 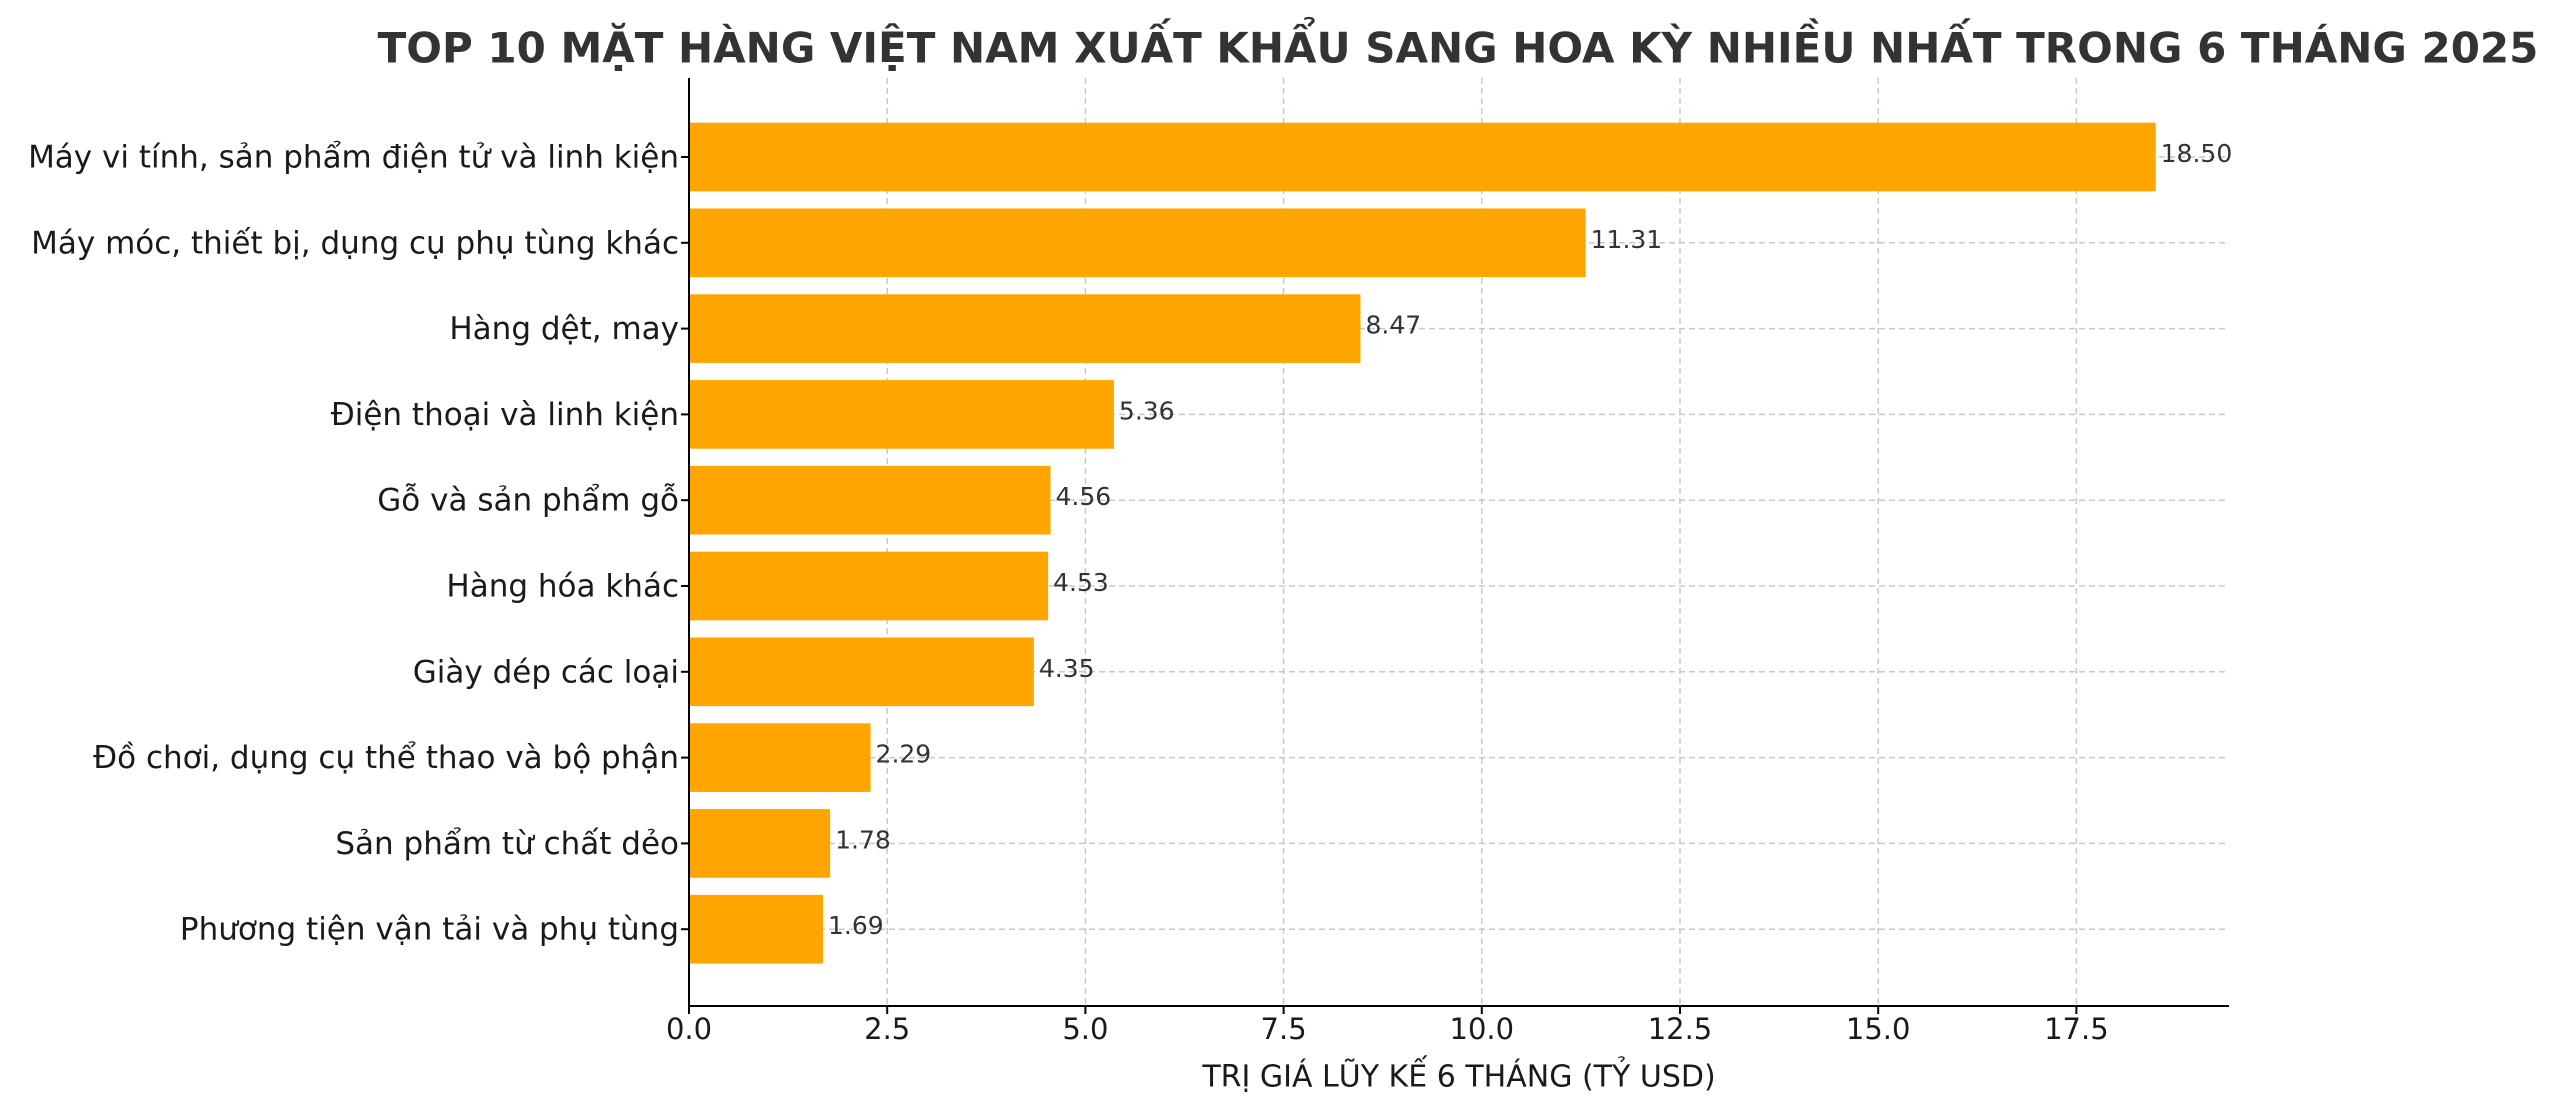 I want to click on y-tick-label: Phương tiện vận tải và phụ tùng, so click(x=429, y=930).